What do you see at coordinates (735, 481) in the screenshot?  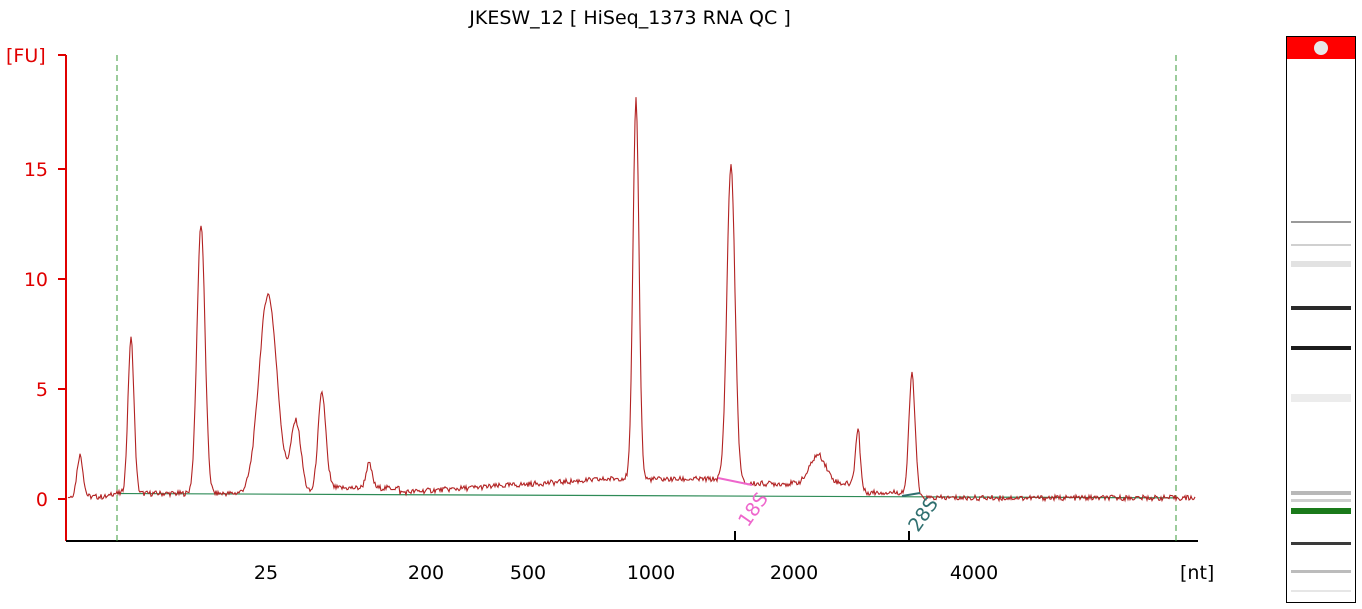 I see `marker-18s-line` at bounding box center [735, 481].